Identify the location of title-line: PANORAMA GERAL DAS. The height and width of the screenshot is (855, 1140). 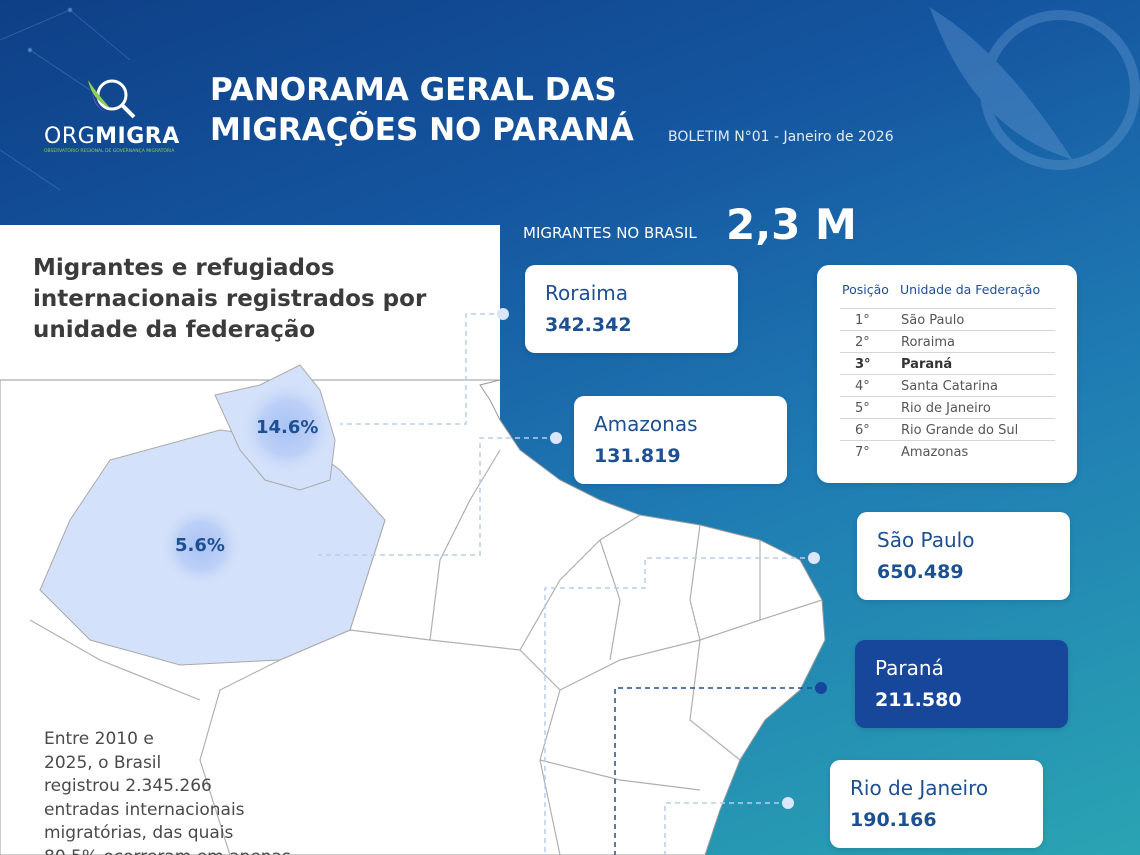
(413, 90).